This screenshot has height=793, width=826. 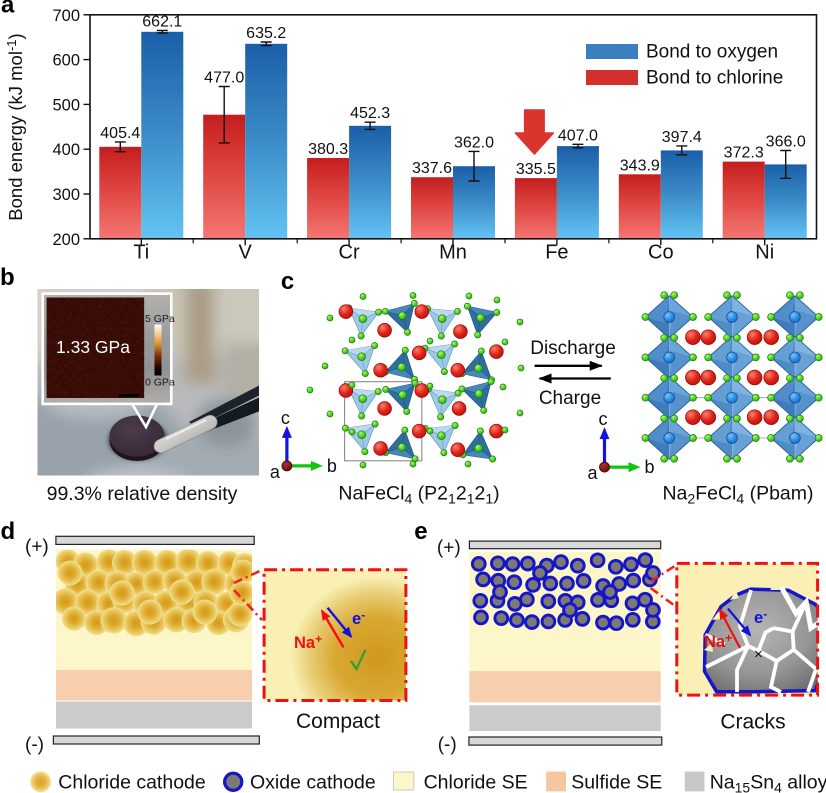 I want to click on svg-text: Mn, so click(x=453, y=253).